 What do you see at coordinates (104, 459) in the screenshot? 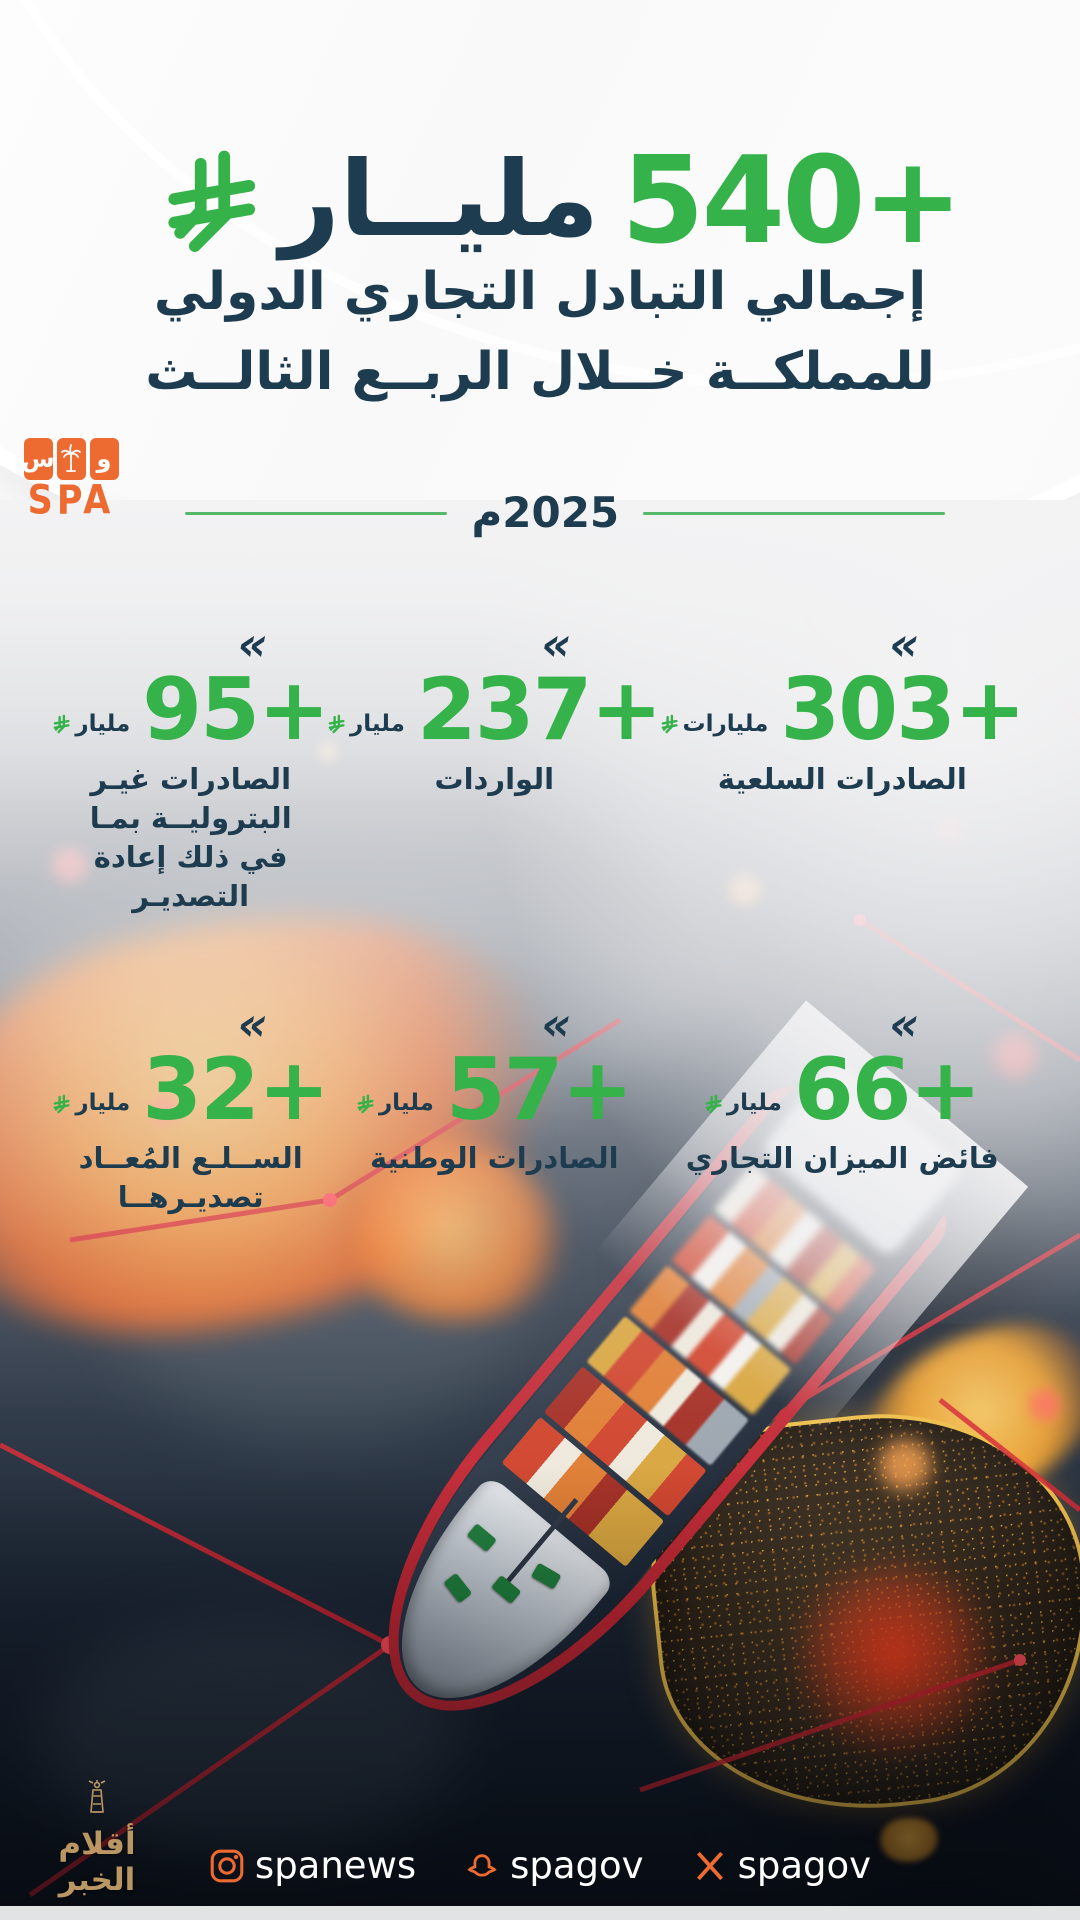
I see `spa-tile-waw: و` at bounding box center [104, 459].